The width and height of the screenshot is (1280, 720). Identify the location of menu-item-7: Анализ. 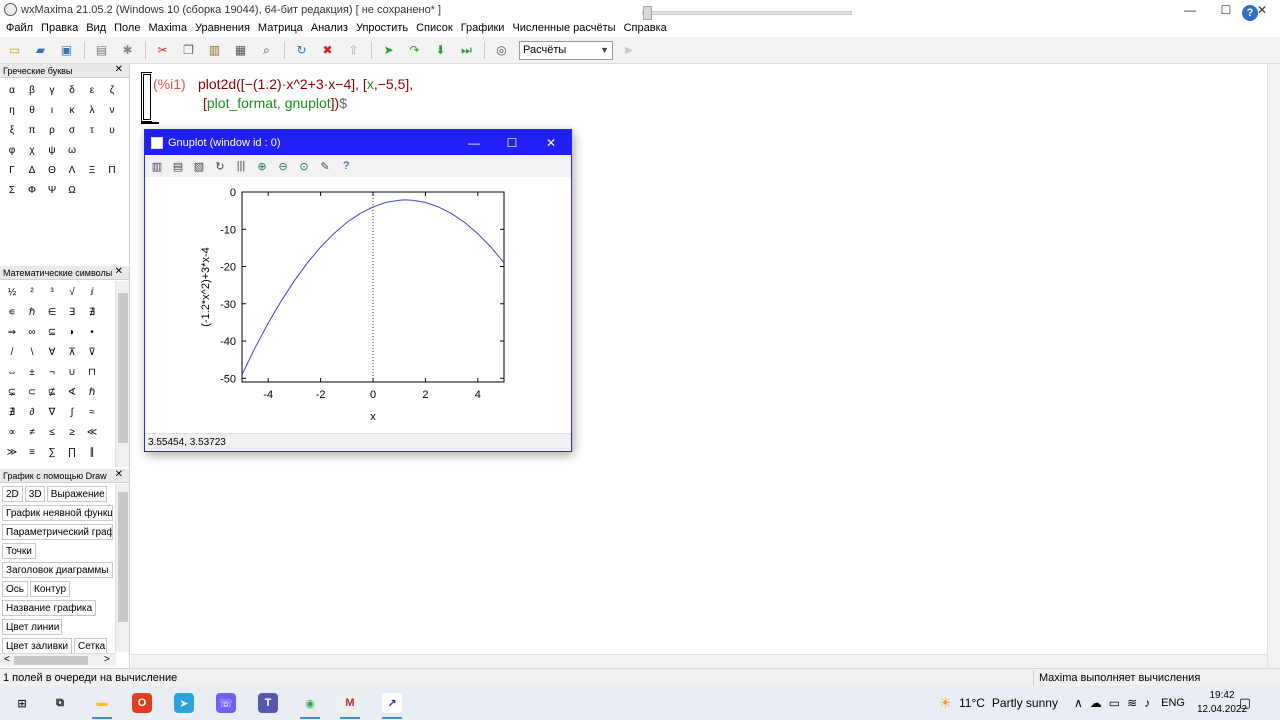
(329, 28).